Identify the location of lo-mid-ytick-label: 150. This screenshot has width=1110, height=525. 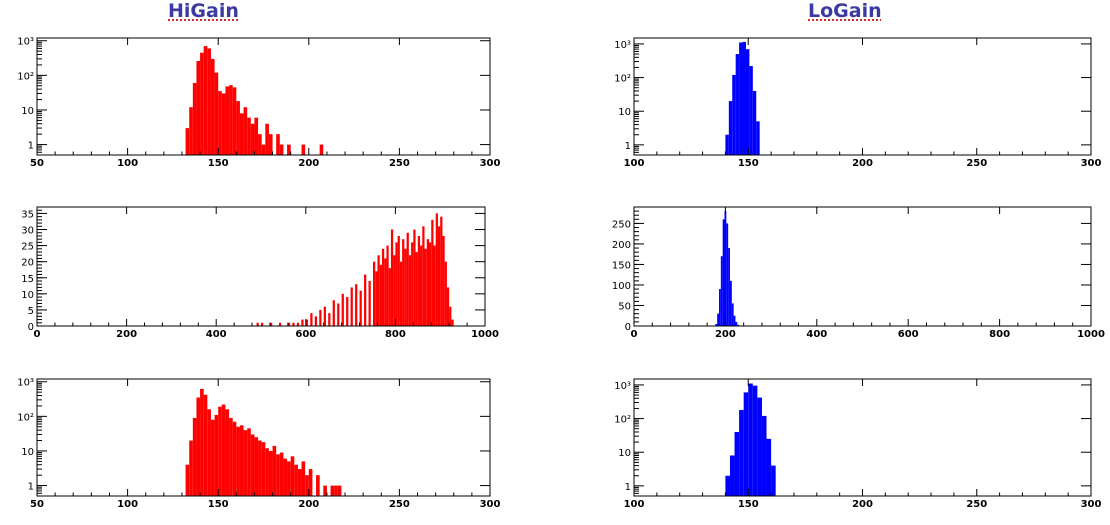
(621, 265).